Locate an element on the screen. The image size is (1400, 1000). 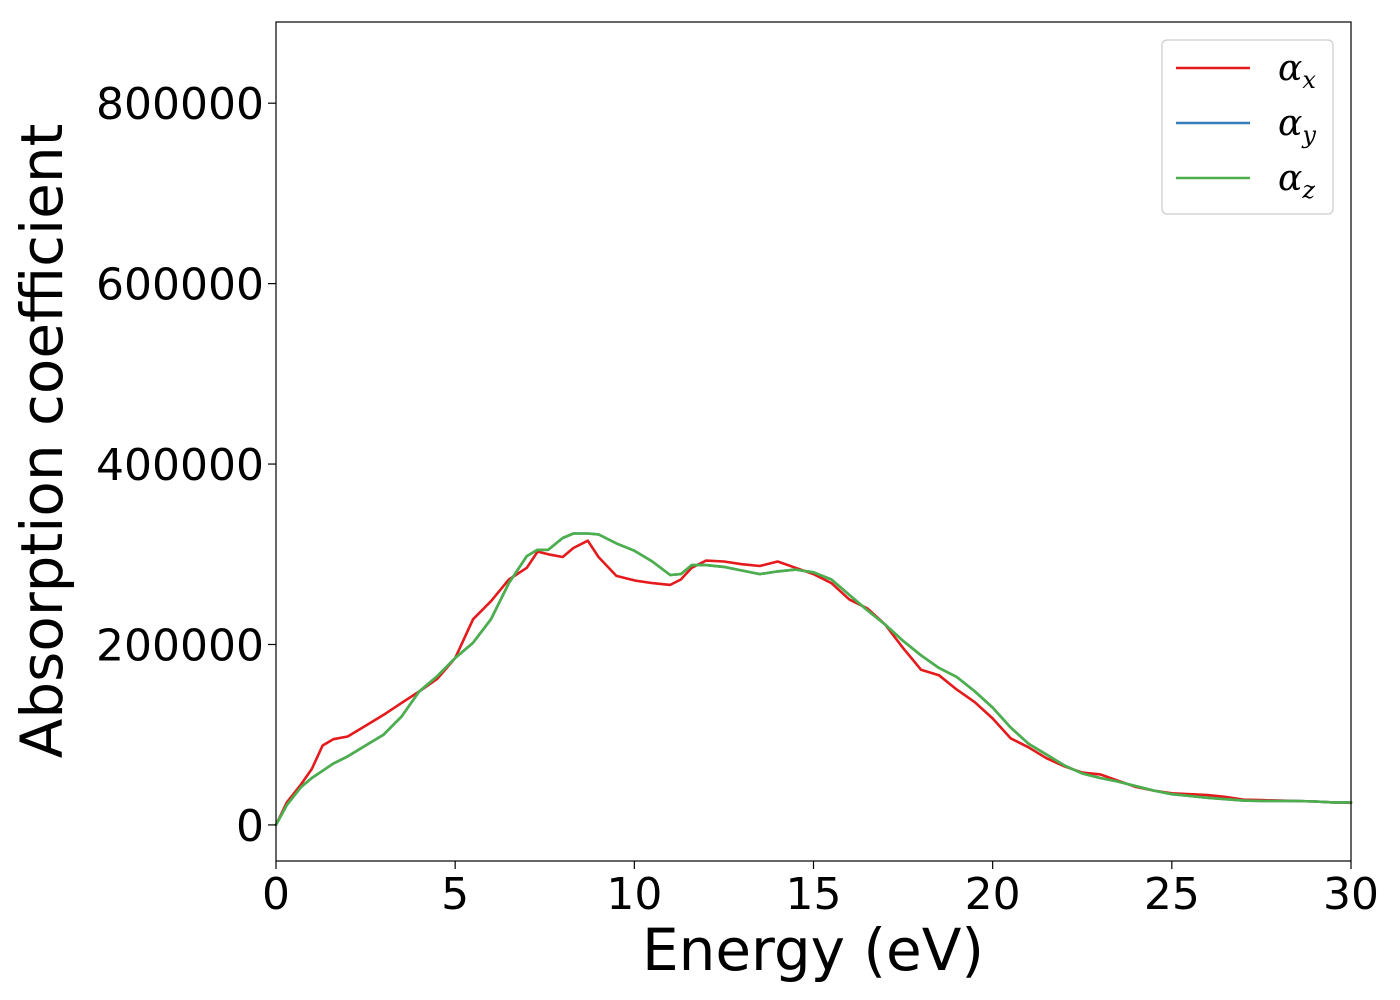
x-tick-label: 0 is located at coordinates (276, 894).